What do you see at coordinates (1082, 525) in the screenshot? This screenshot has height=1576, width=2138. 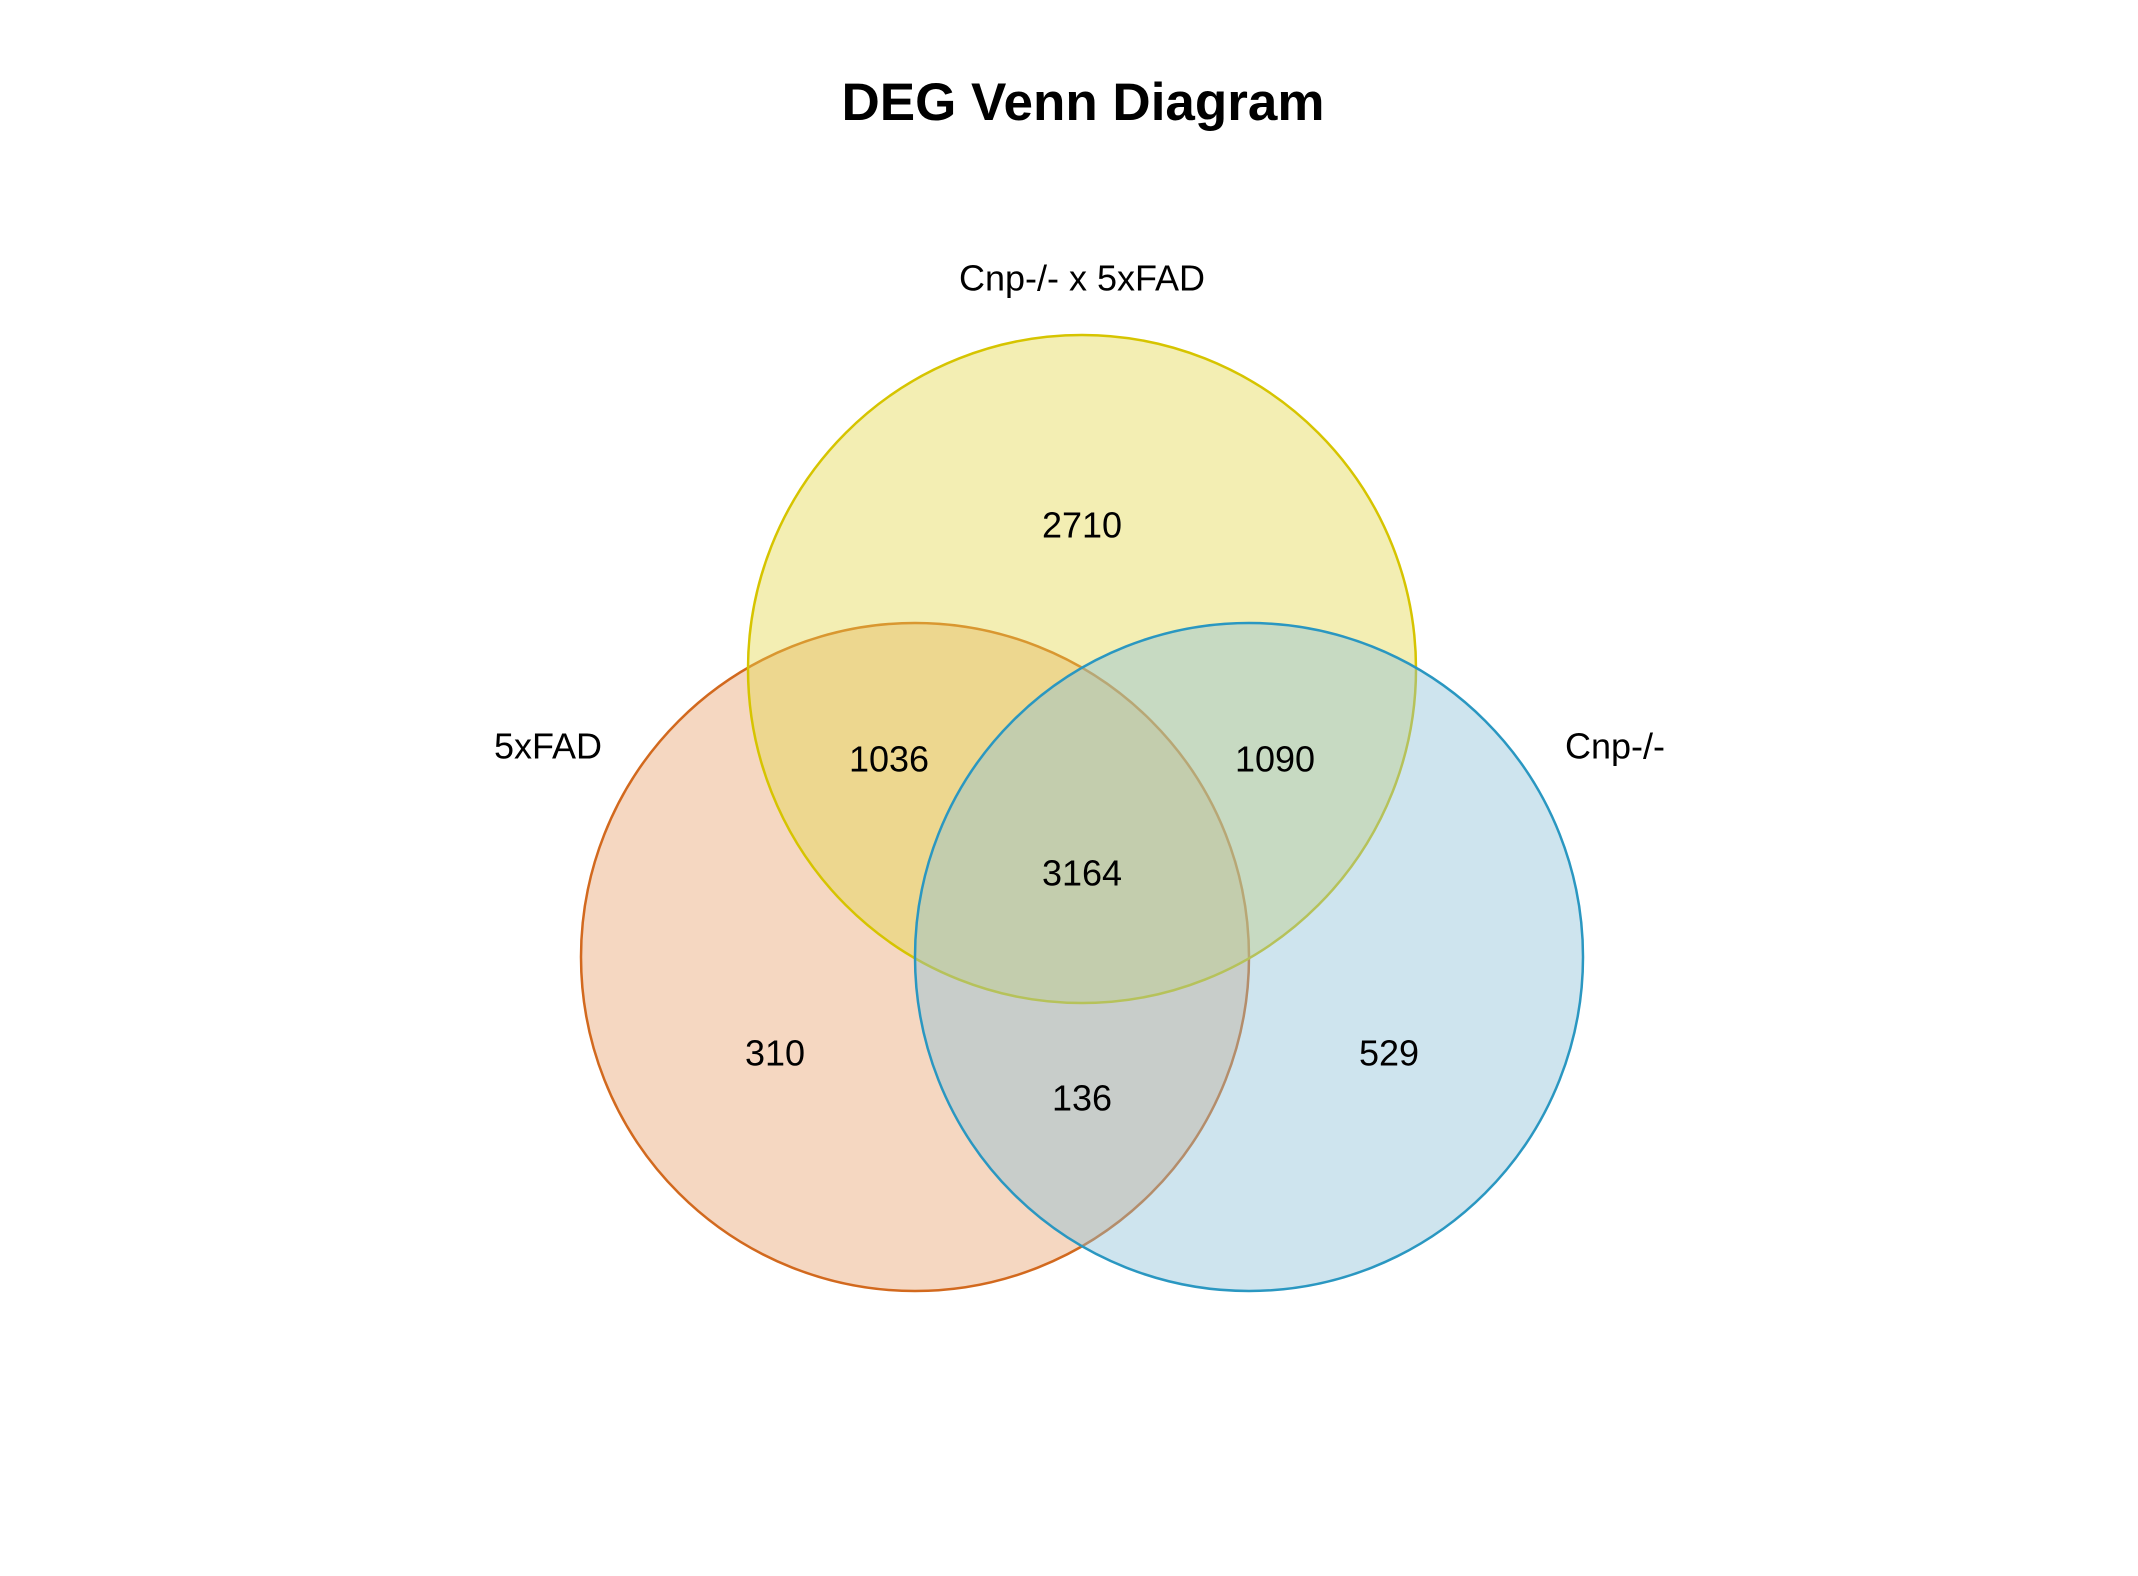 I see `region-count-b-only: 2710` at bounding box center [1082, 525].